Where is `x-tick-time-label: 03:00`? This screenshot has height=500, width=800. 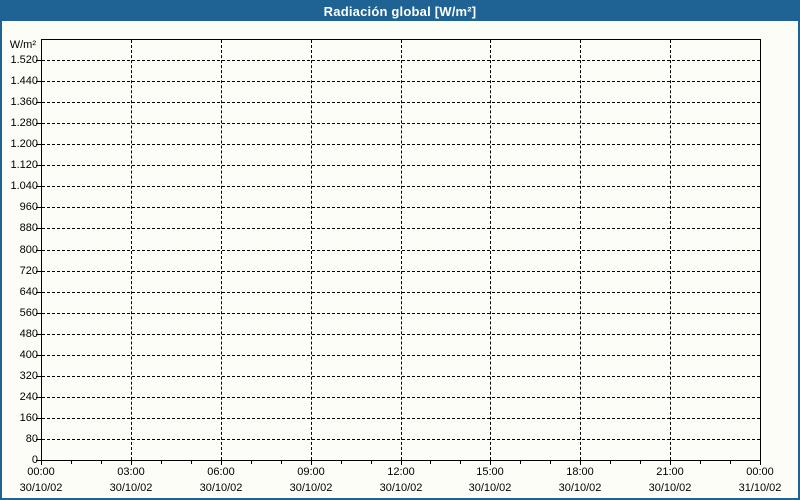 x-tick-time-label: 03:00 is located at coordinates (131, 472).